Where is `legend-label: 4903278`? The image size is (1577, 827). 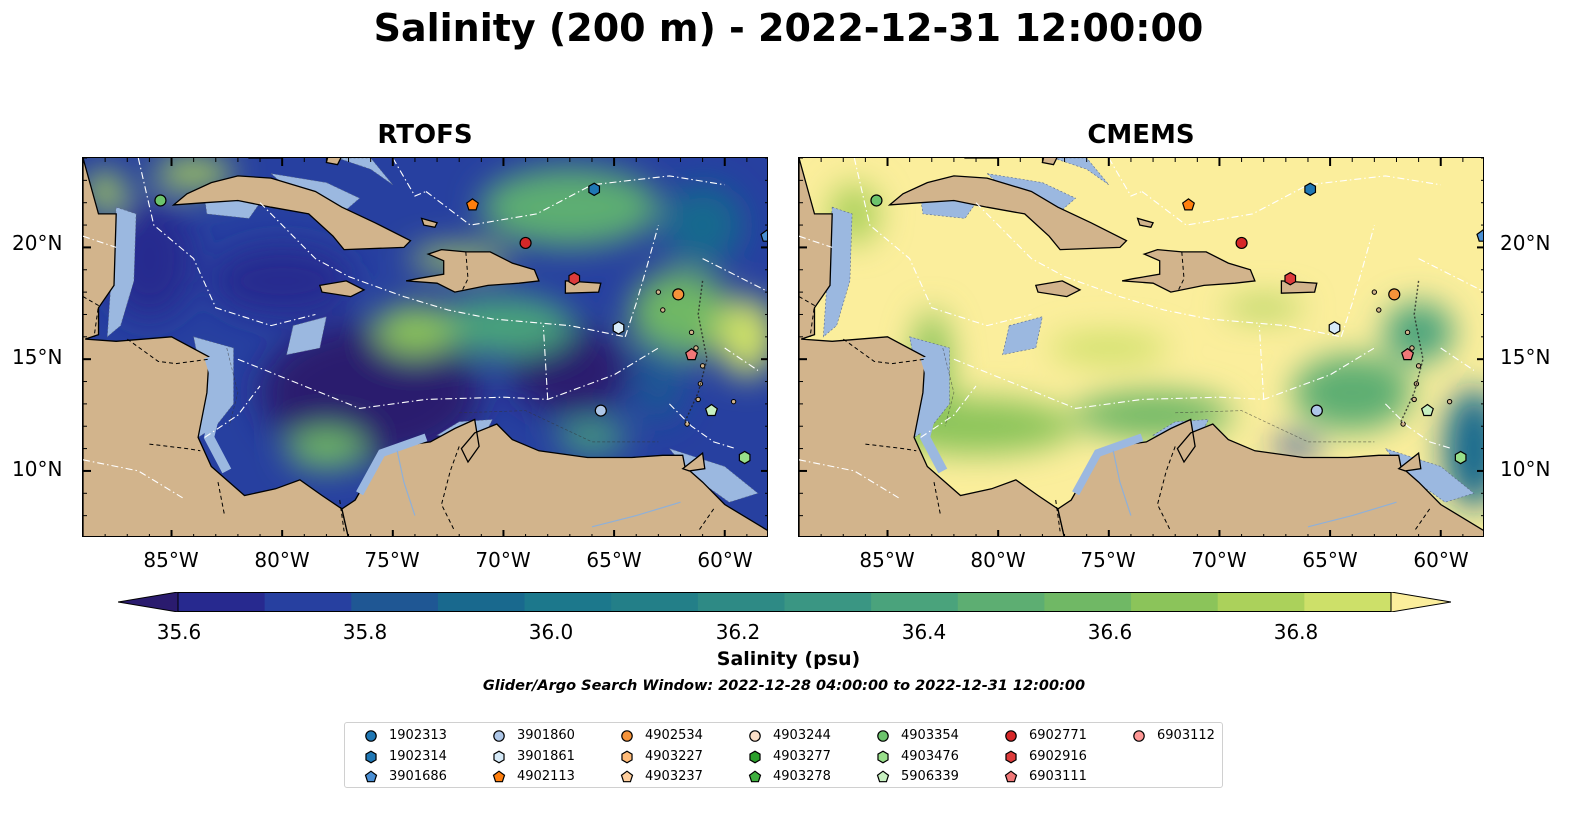 legend-label: 4903278 is located at coordinates (802, 776).